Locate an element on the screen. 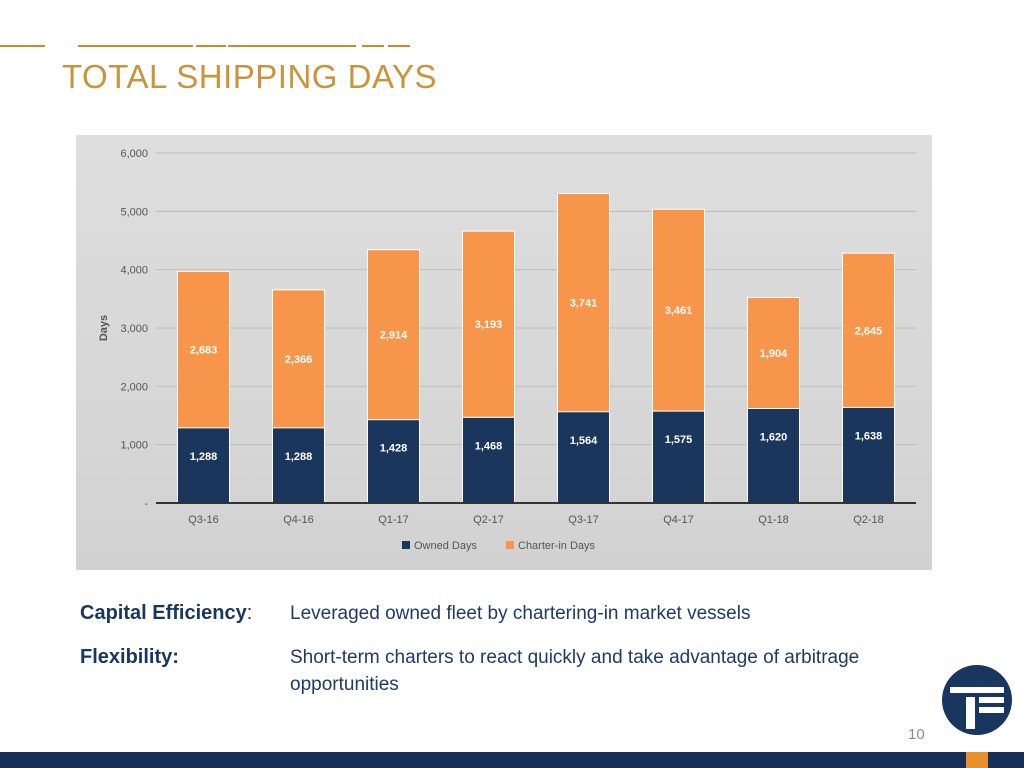 This screenshot has height=768, width=1024. legend-label-owned: Owned Days is located at coordinates (445, 546).